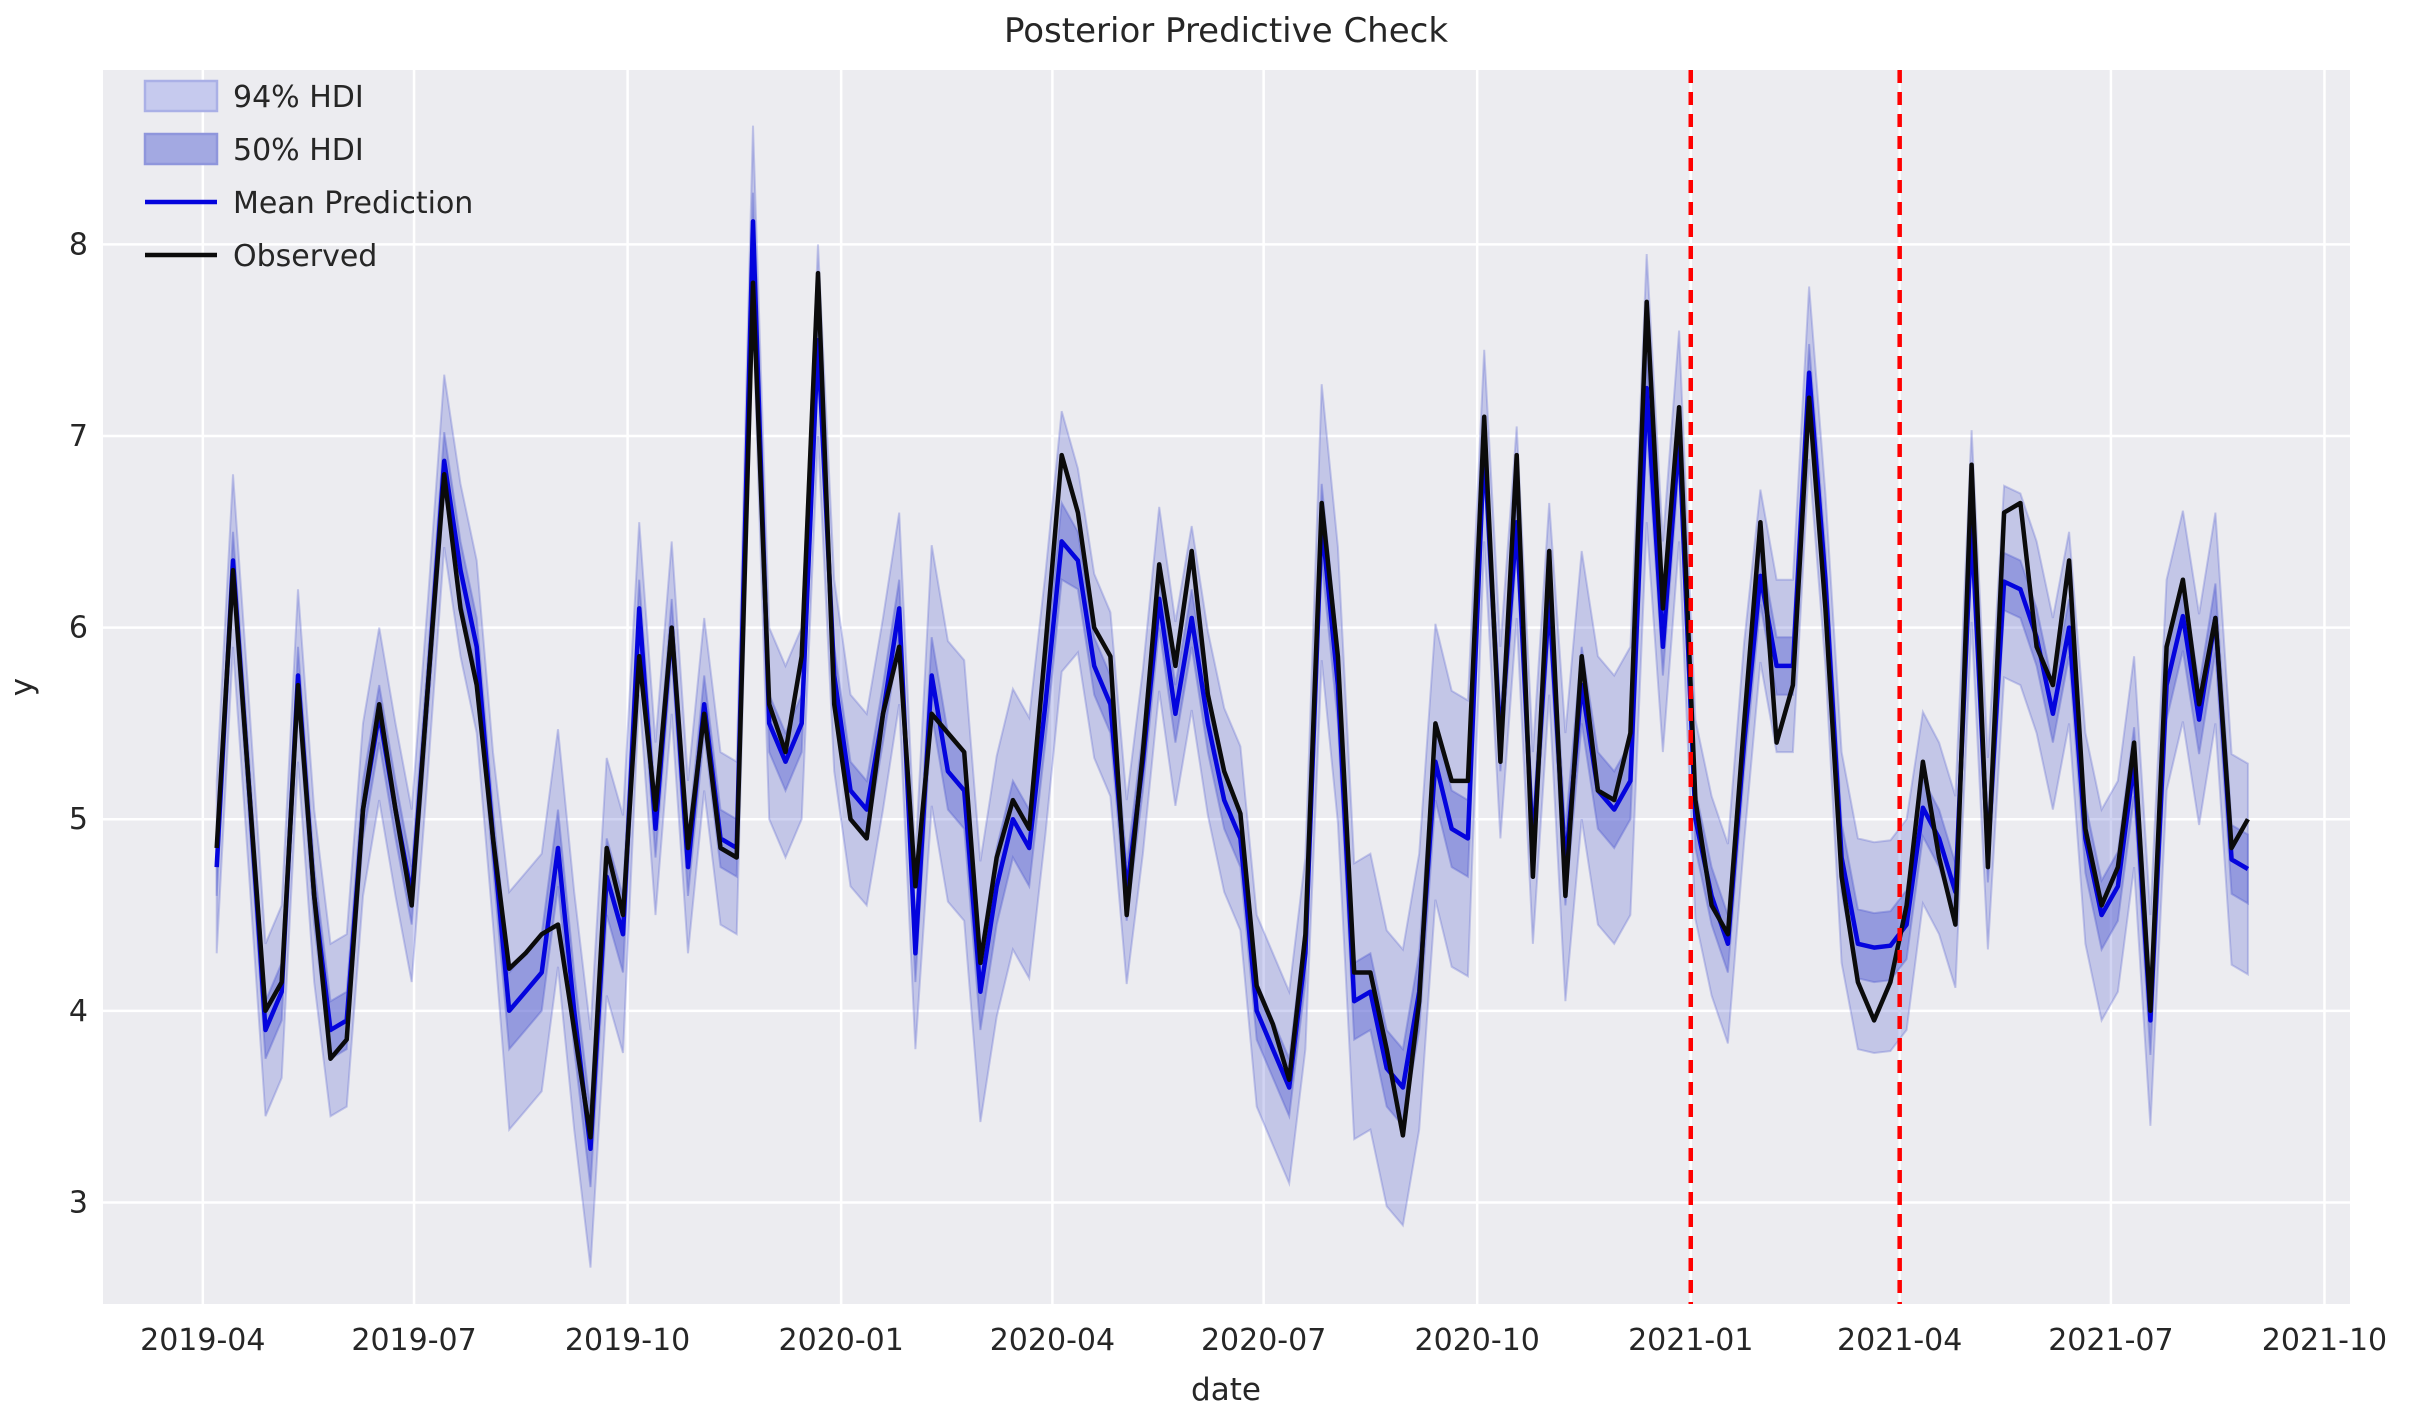 The height and width of the screenshot is (1423, 2423). What do you see at coordinates (78, 436) in the screenshot?
I see `y-tick-label: 7` at bounding box center [78, 436].